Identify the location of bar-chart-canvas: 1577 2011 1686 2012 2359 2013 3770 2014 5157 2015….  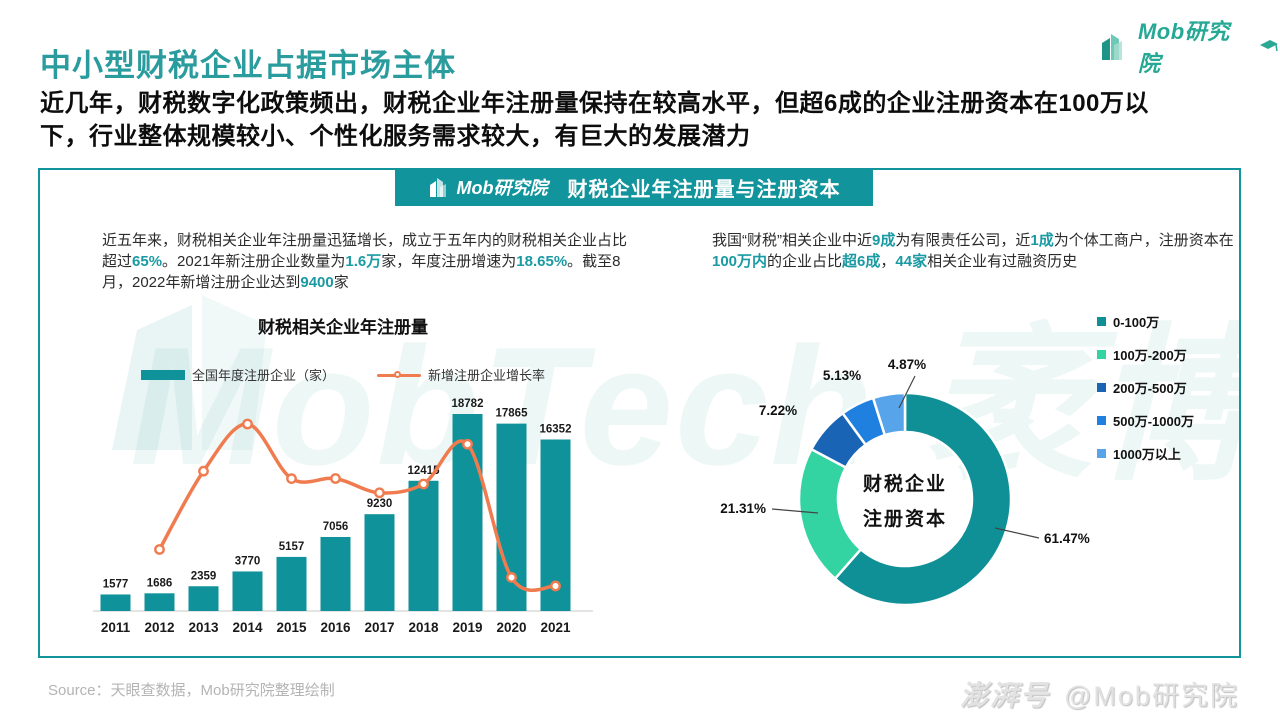
(343, 516).